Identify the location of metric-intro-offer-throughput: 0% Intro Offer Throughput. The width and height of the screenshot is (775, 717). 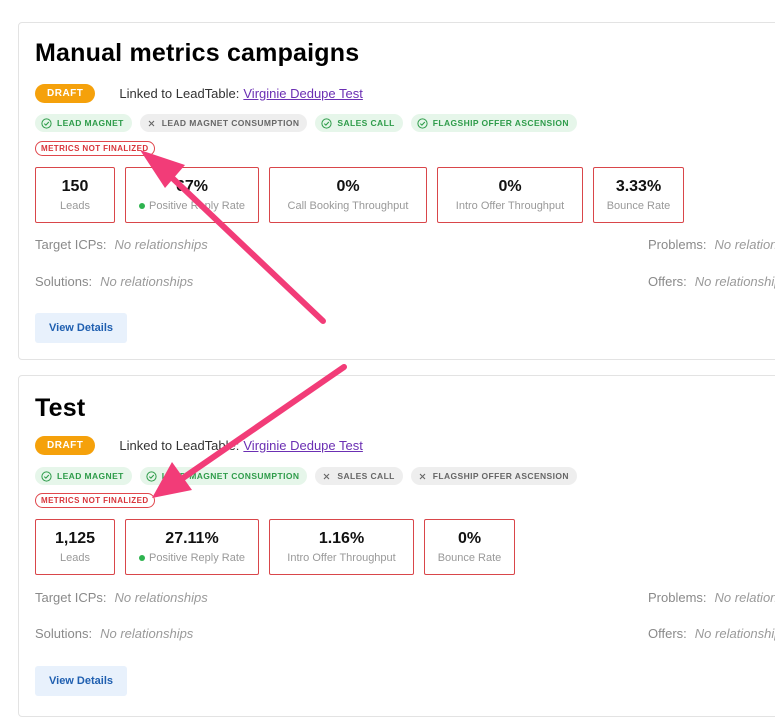
(510, 195).